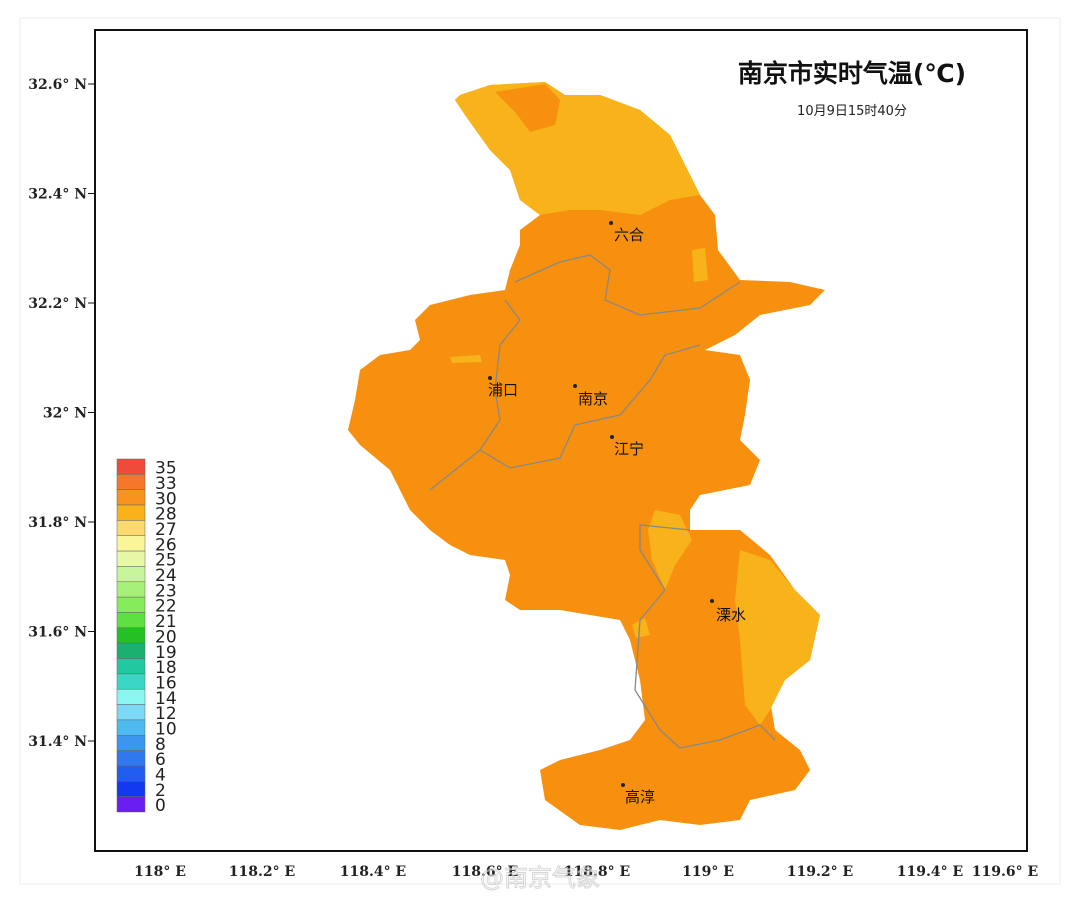 The image size is (1080, 902). What do you see at coordinates (540, 878) in the screenshot?
I see `watermark: @南京气象` at bounding box center [540, 878].